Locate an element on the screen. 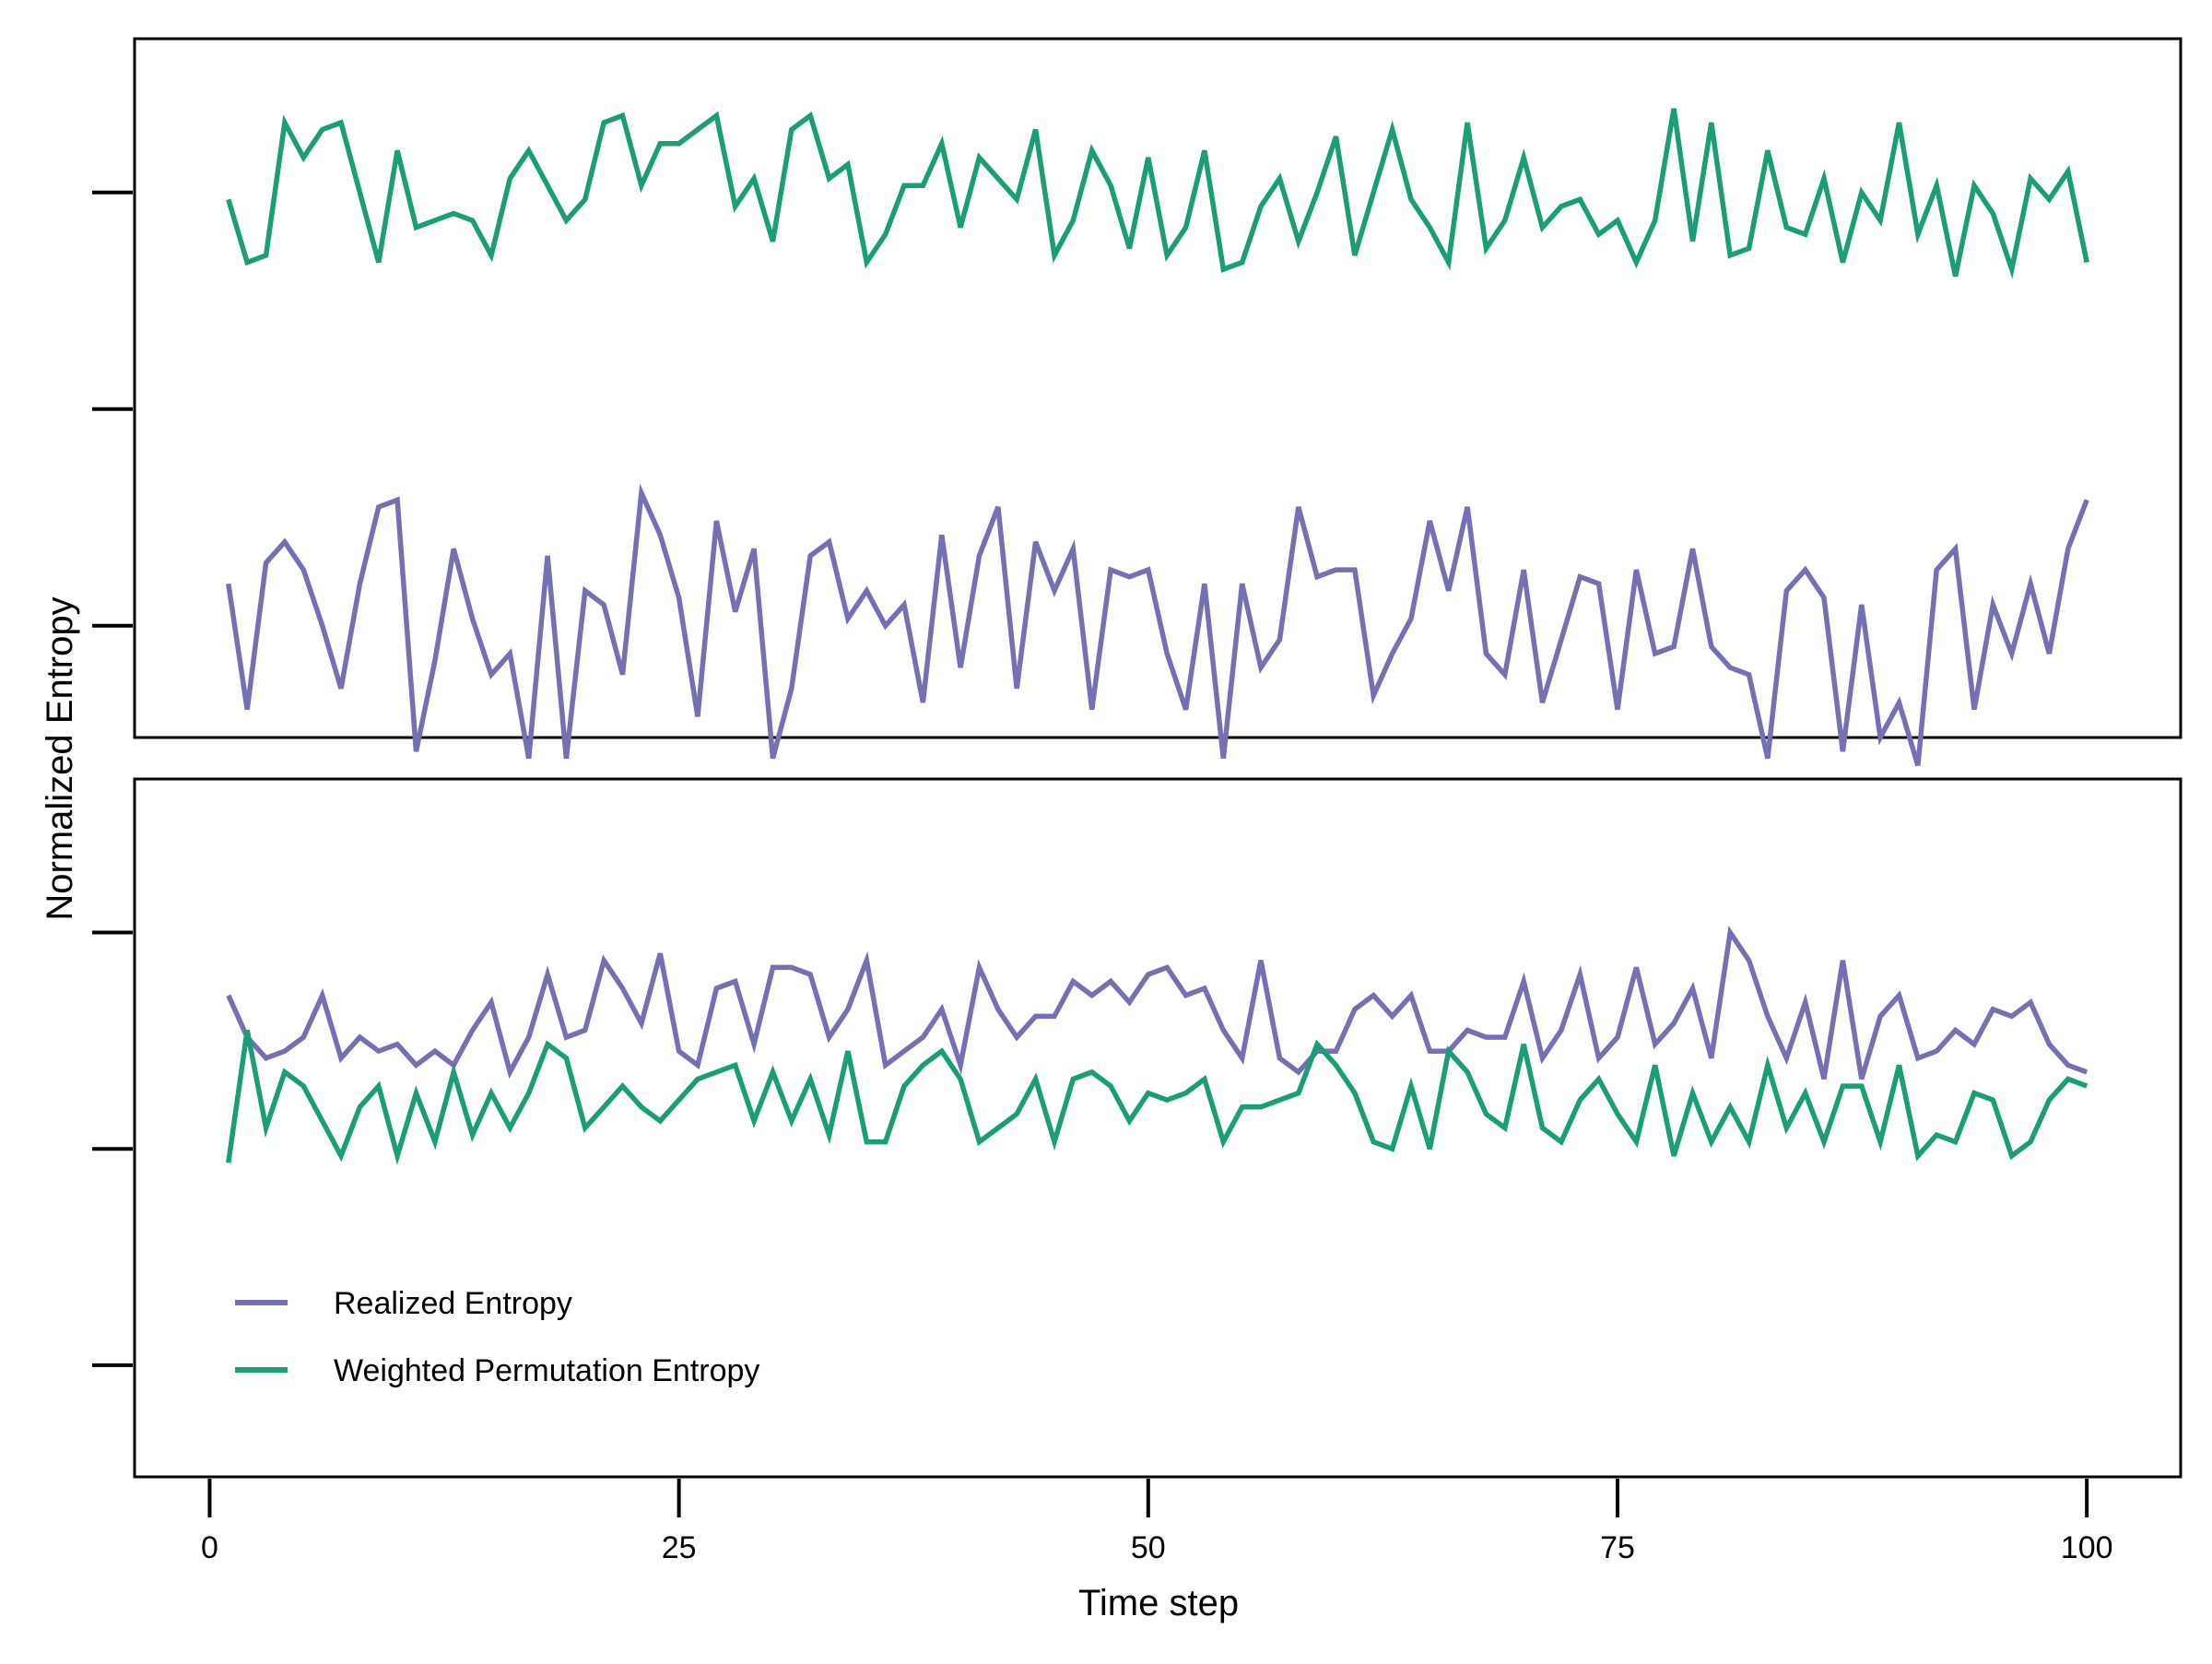 The width and height of the screenshot is (2212, 1664). panel-2-realized-entropy-line is located at coordinates (1157, 1003).